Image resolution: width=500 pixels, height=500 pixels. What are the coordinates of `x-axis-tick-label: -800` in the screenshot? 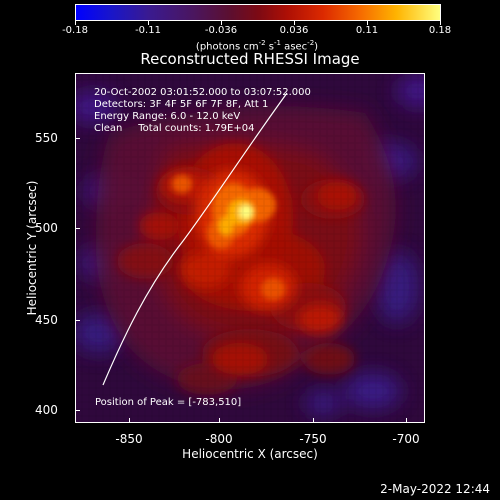 It's located at (219, 439).